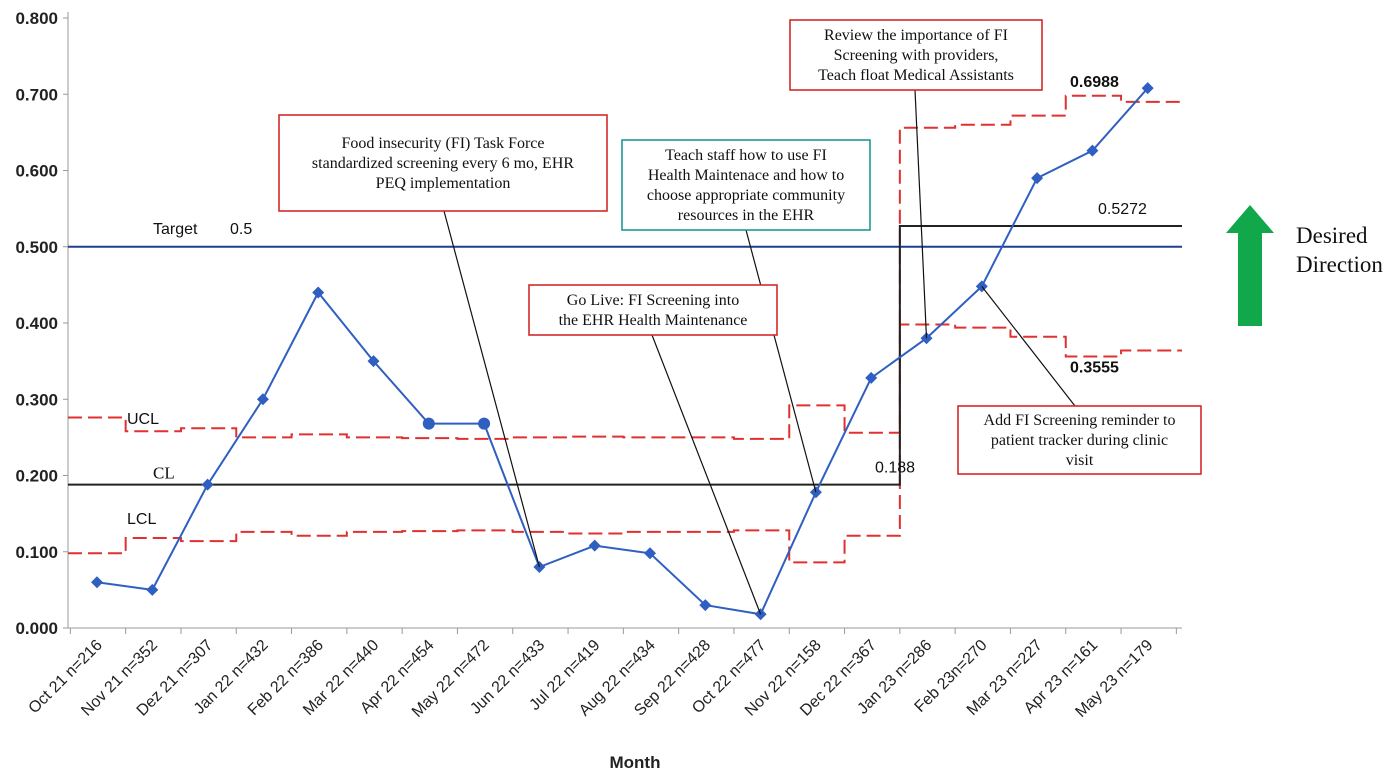 The image size is (1394, 770). I want to click on desired-direction: Desired Direction, so click(1304, 265).